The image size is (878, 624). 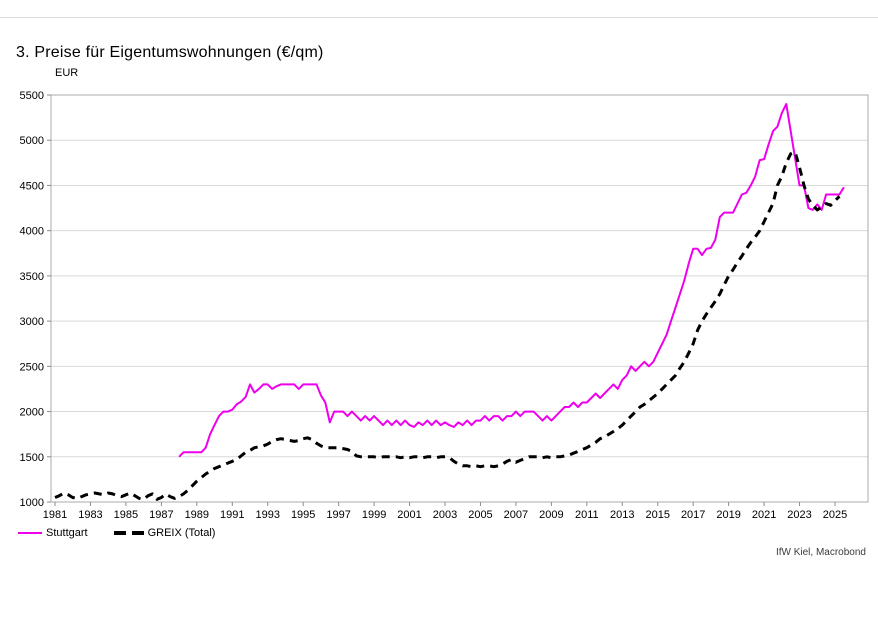 I want to click on x-tick-label: 2019, so click(x=728, y=515).